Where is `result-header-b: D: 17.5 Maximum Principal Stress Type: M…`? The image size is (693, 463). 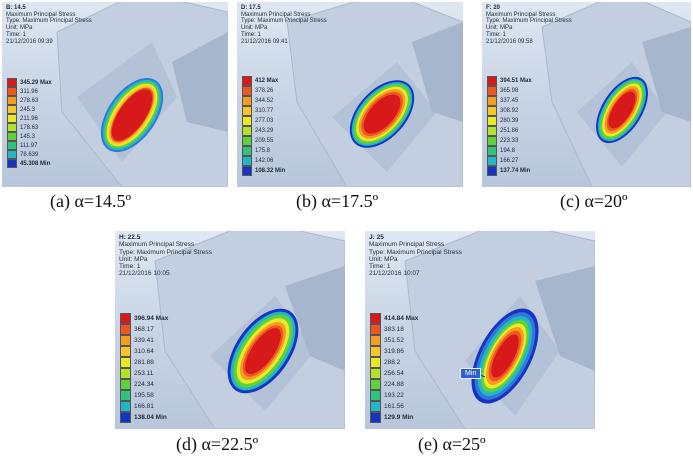 result-header-b: D: 17.5 Maximum Principal Stress Type: M… is located at coordinates (284, 25).